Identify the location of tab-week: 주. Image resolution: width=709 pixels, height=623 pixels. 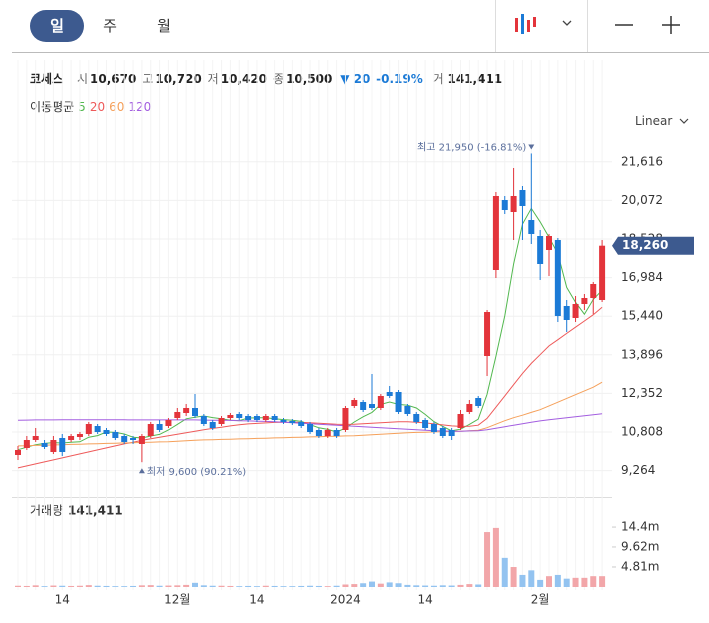
(110, 26).